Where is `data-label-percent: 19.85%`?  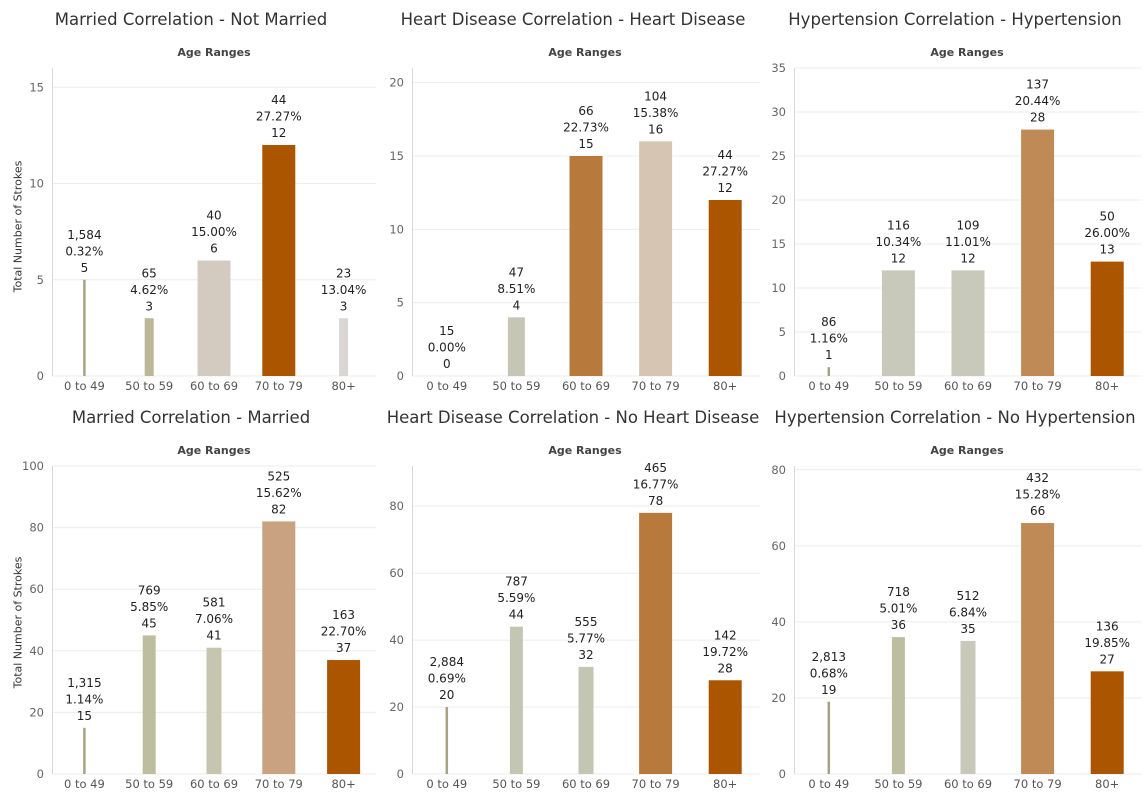
data-label-percent: 19.85% is located at coordinates (1107, 643).